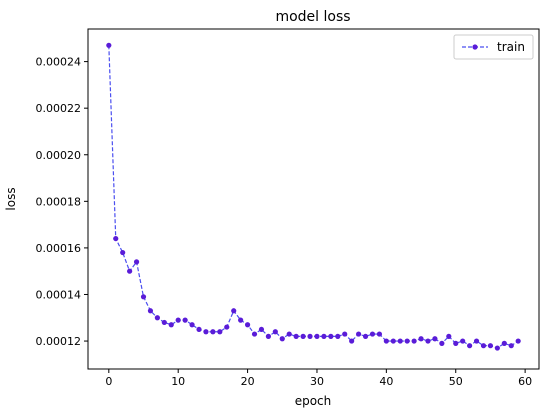 The width and height of the screenshot is (550, 413). I want to click on x-tick-label: 10, so click(178, 381).